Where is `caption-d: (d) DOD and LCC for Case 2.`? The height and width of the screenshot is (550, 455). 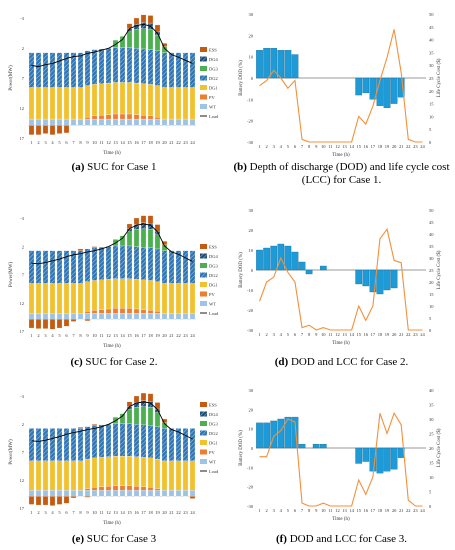 caption-d: (d) DOD and LCC for Case 2. is located at coordinates (341, 362).